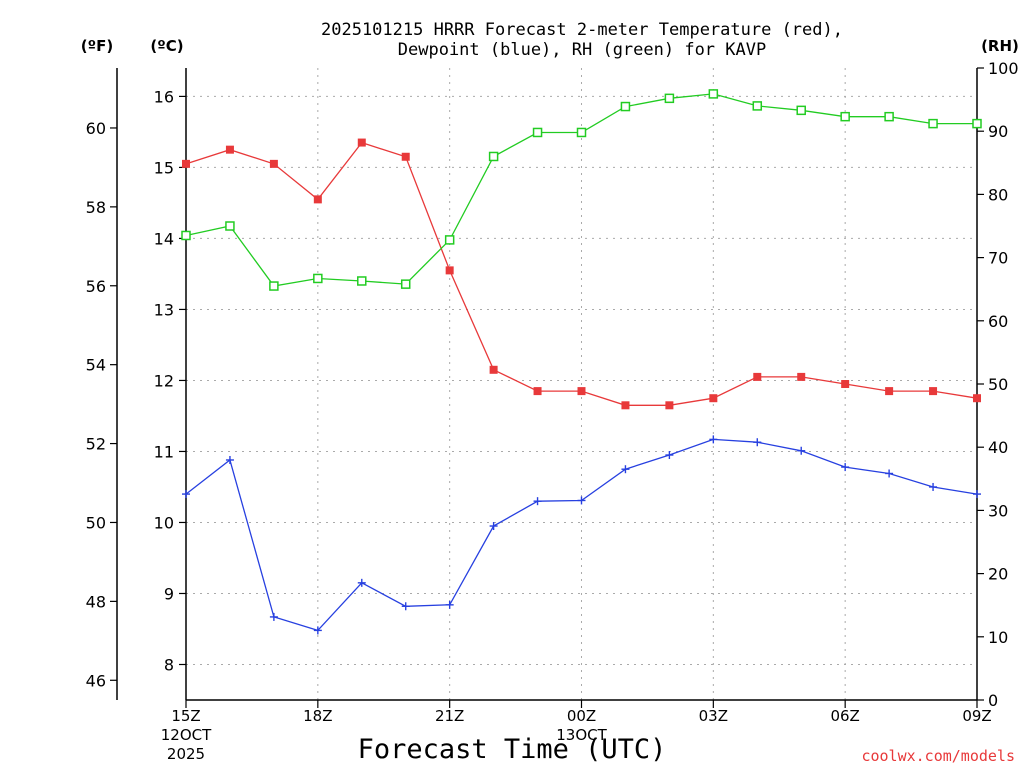 The image size is (1024, 768). I want to click on rh-tick-label: 0, so click(993, 700).